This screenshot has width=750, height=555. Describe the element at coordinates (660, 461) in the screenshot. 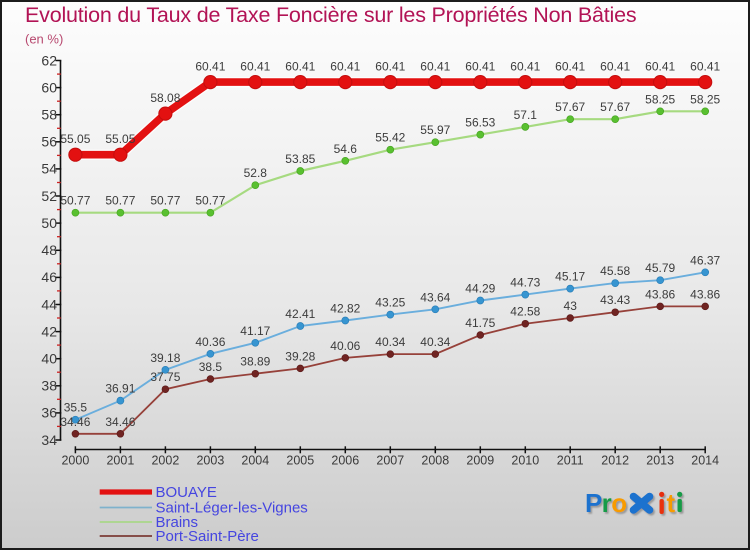

I see `svg-text: 2013` at that location.